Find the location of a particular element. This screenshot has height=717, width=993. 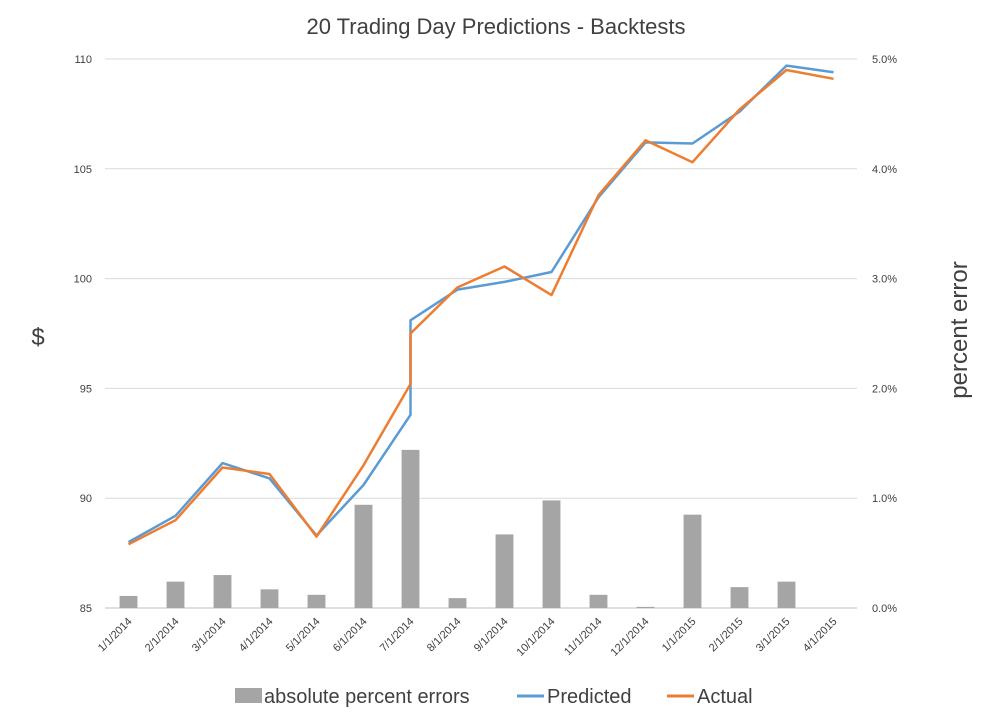

chart-title: 20 Trading Day Predictions - Backtests is located at coordinates (495, 26).